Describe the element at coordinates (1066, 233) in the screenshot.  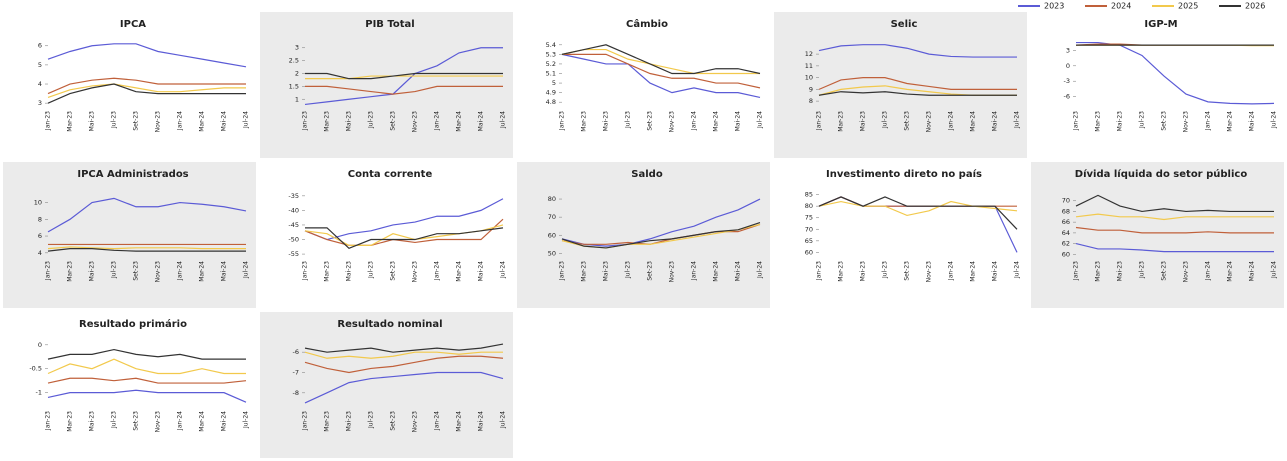
I see `y-tick-label: 64` at that location.